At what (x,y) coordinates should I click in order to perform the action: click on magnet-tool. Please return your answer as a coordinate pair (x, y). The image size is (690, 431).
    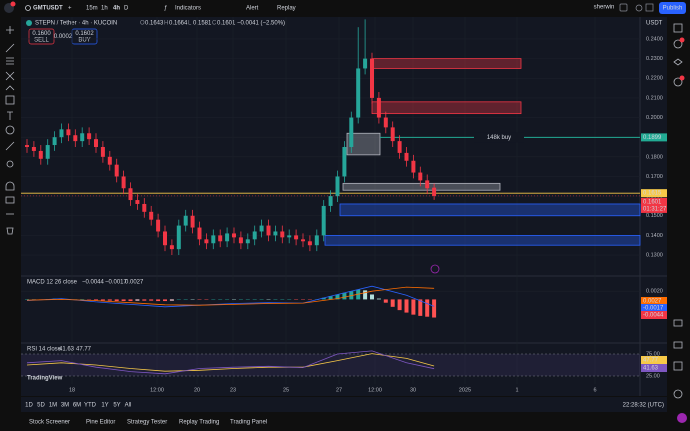
    Looking at the image, I should click on (10, 186).